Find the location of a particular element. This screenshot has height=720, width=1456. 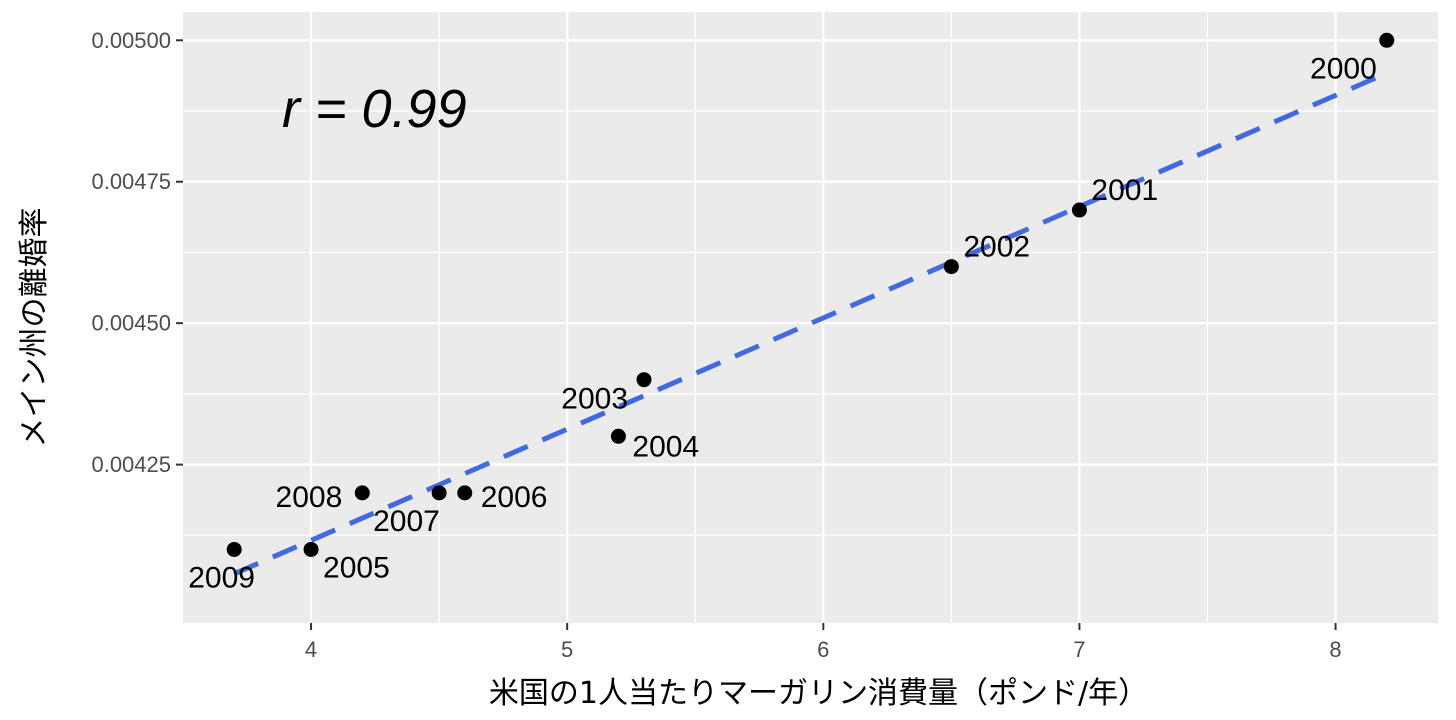

y-axis: 0.00425 0.00450 0.00475 0.00500 is located at coordinates (137, 252).